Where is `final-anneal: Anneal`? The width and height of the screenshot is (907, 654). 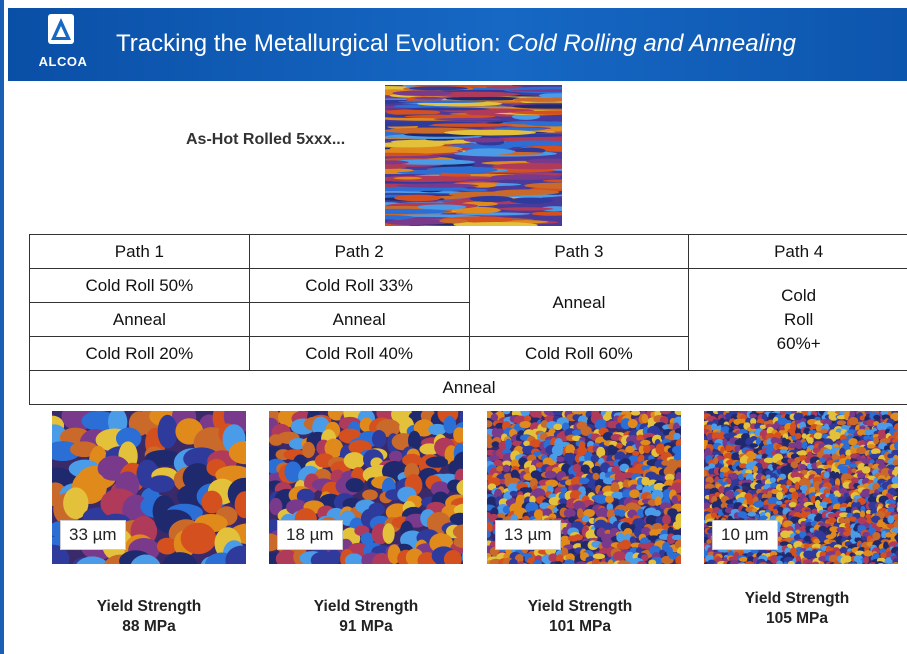
final-anneal: Anneal is located at coordinates (468, 387).